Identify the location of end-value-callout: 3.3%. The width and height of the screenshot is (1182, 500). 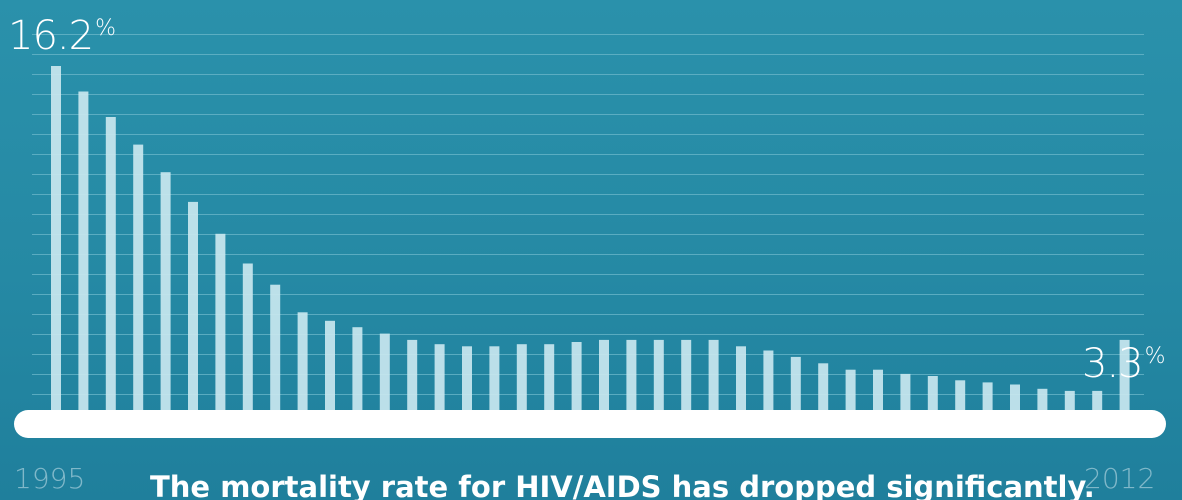
(1124, 364).